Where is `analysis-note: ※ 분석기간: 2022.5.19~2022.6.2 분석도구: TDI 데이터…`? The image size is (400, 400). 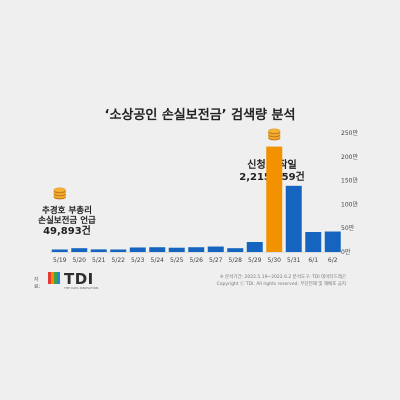 analysis-note: ※ 분석기간: 2022.5.19~2022.6.2 분석도구: TDI 데이터… is located at coordinates (282, 277).